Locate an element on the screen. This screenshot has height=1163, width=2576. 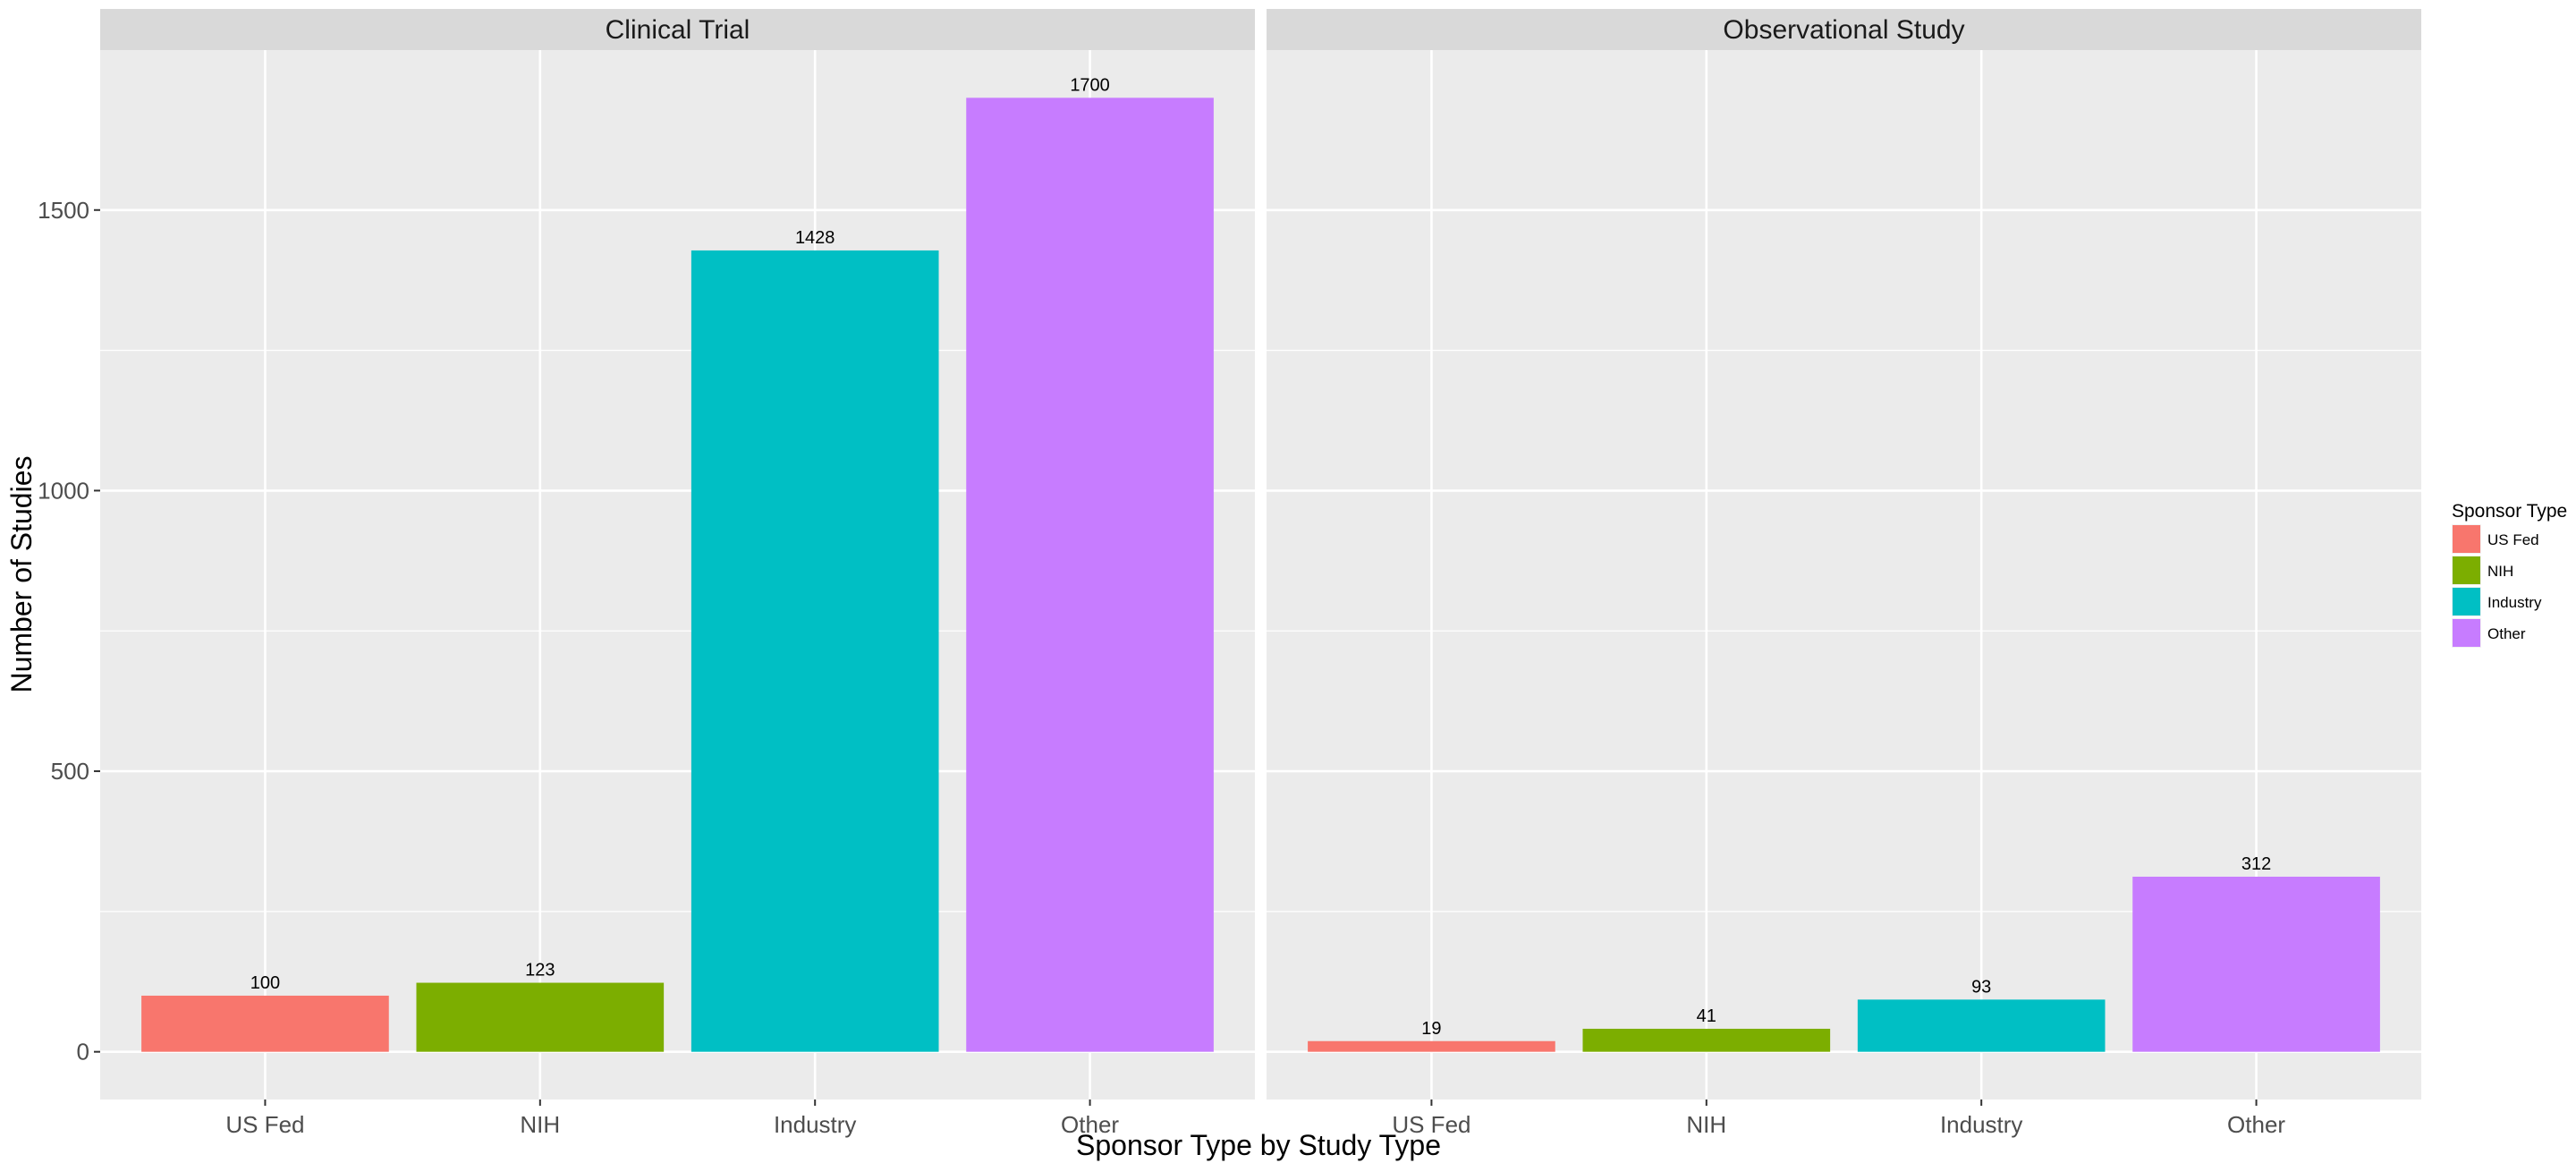
y-tick-label: 500 is located at coordinates (70, 771).